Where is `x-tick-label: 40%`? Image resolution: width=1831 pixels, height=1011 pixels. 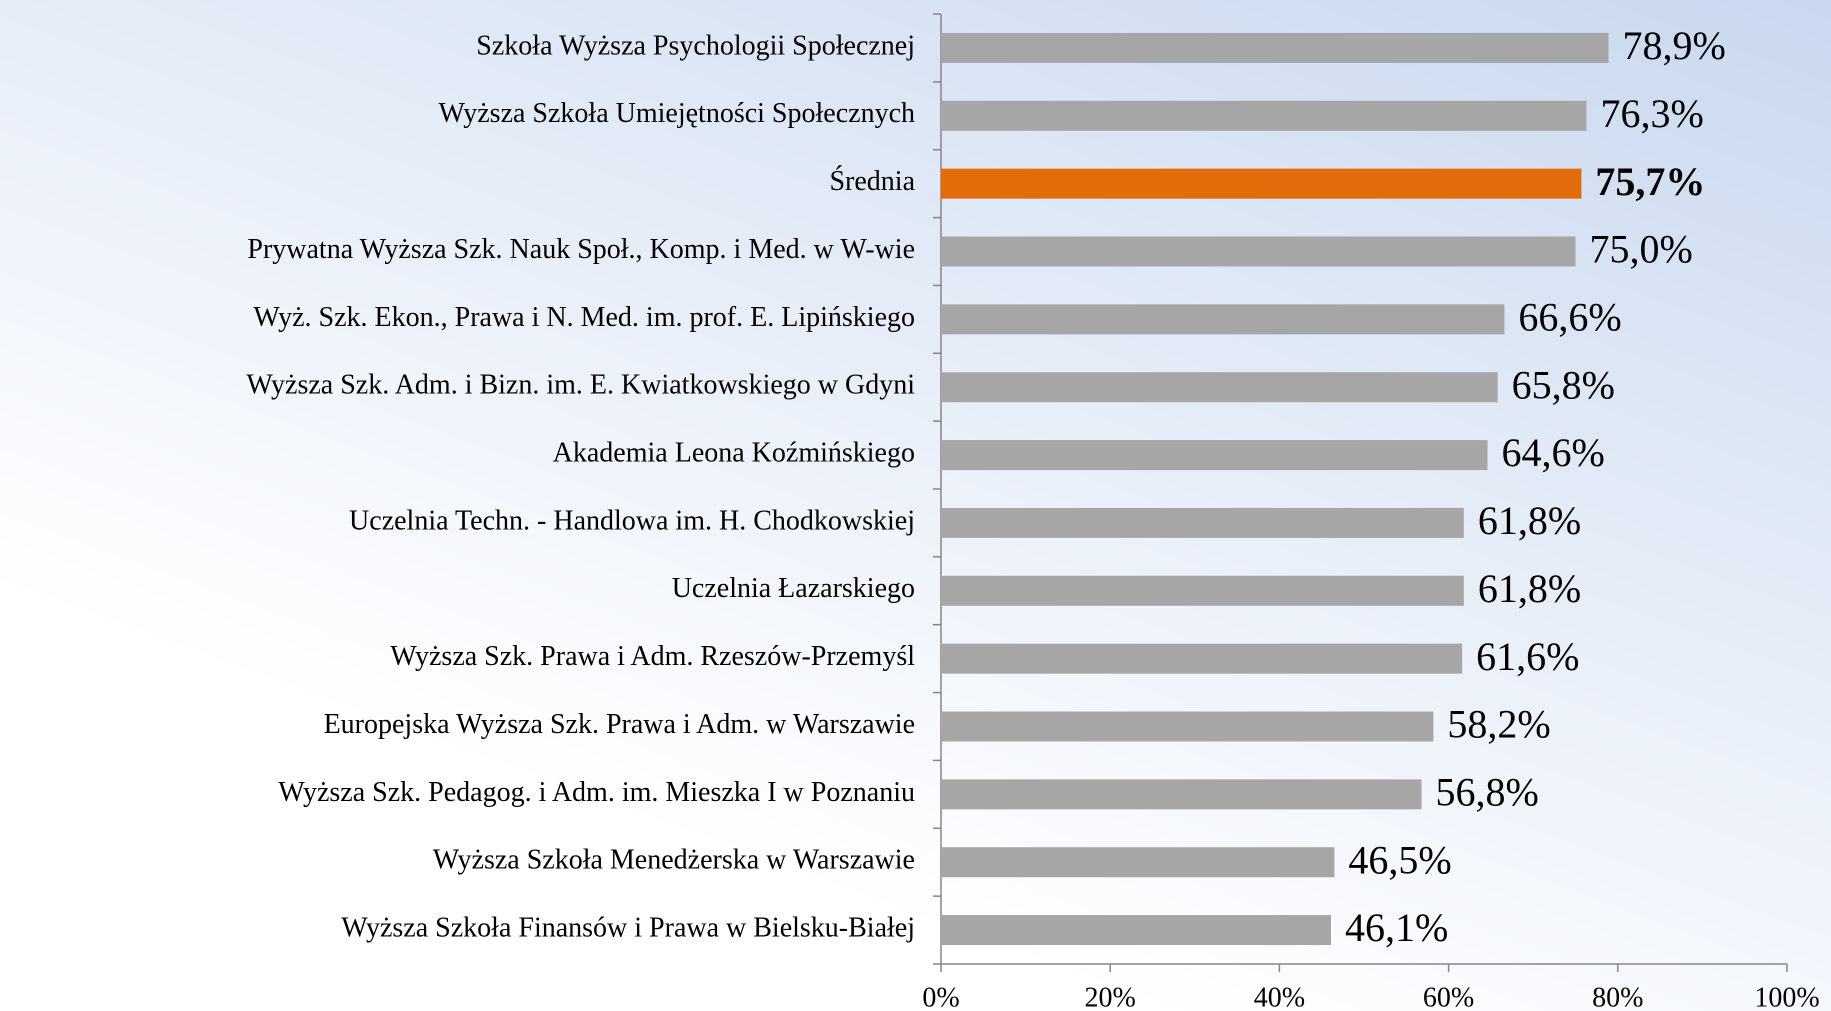
x-tick-label: 40% is located at coordinates (1279, 996).